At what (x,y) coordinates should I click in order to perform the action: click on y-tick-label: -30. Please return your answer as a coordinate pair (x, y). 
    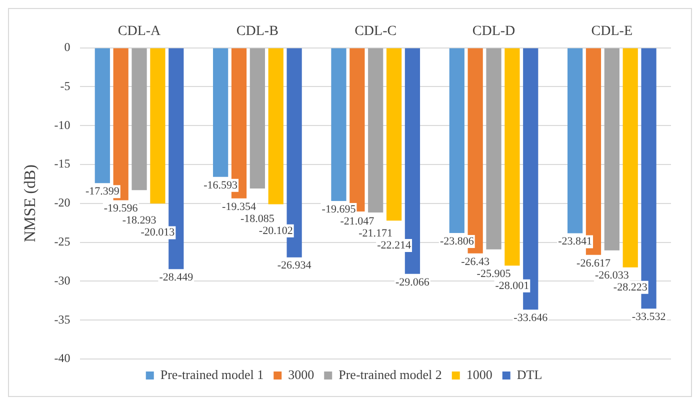
    Looking at the image, I should click on (62, 280).